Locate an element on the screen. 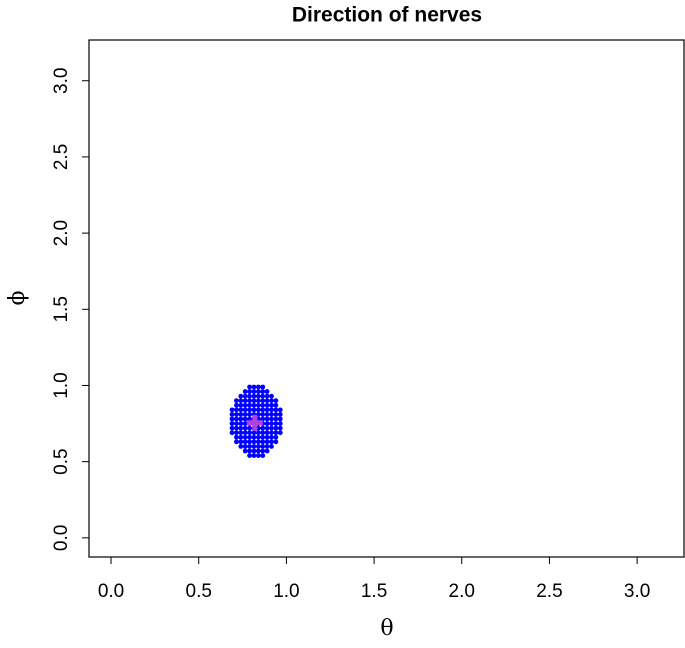  y-tick-label: 3.0 is located at coordinates (61, 81).